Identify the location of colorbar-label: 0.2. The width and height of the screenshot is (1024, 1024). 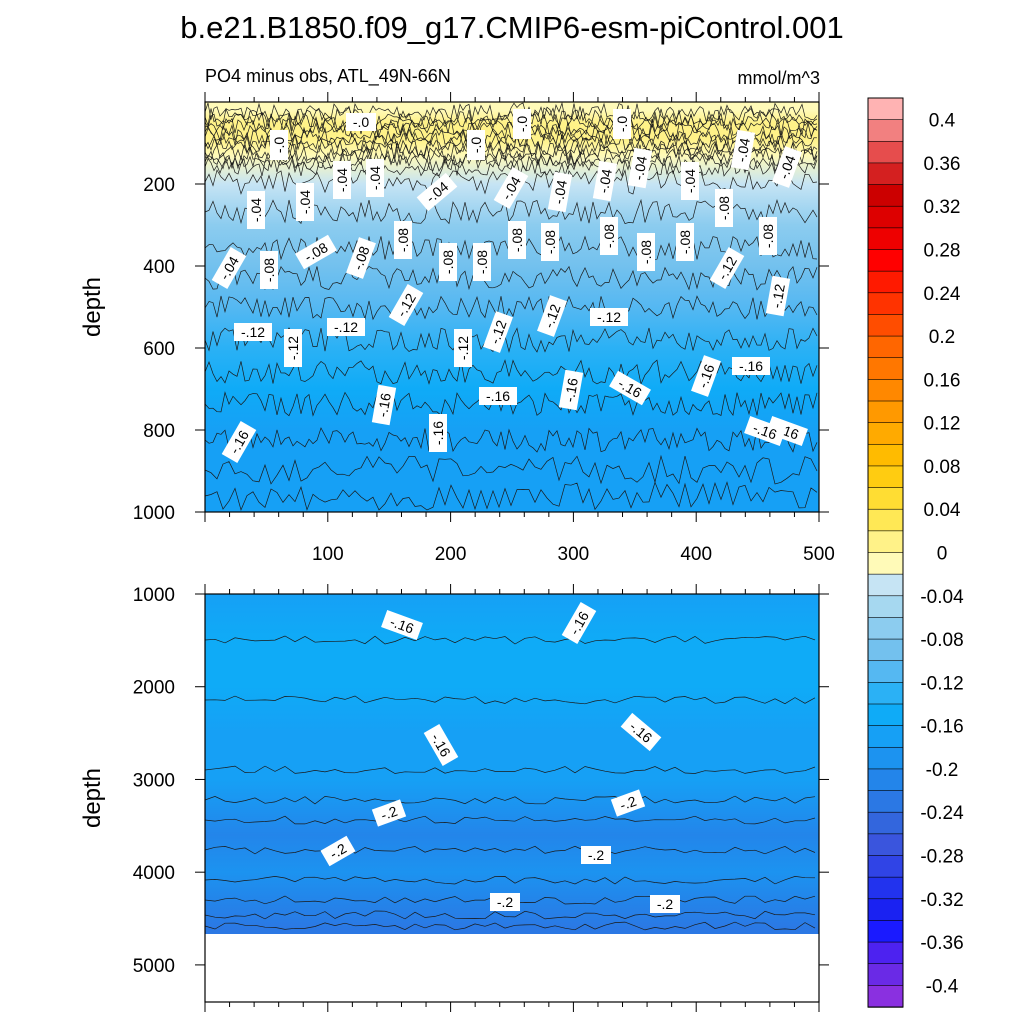
(942, 337).